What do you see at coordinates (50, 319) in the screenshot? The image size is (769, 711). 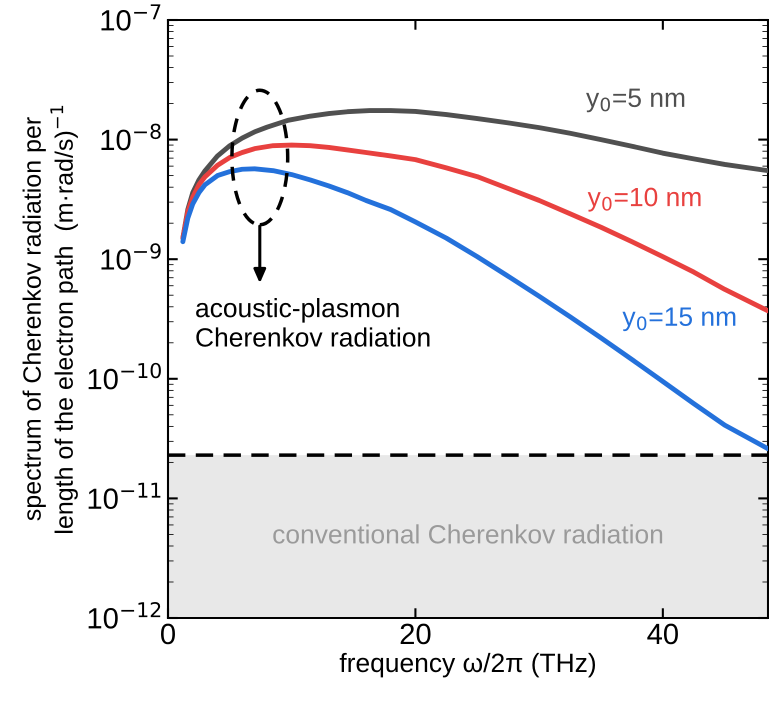 I see `y-axis-title: spectrum of Cherenkov radiation per length of the electron path (m·rad/s)$^{−1}$` at bounding box center [50, 319].